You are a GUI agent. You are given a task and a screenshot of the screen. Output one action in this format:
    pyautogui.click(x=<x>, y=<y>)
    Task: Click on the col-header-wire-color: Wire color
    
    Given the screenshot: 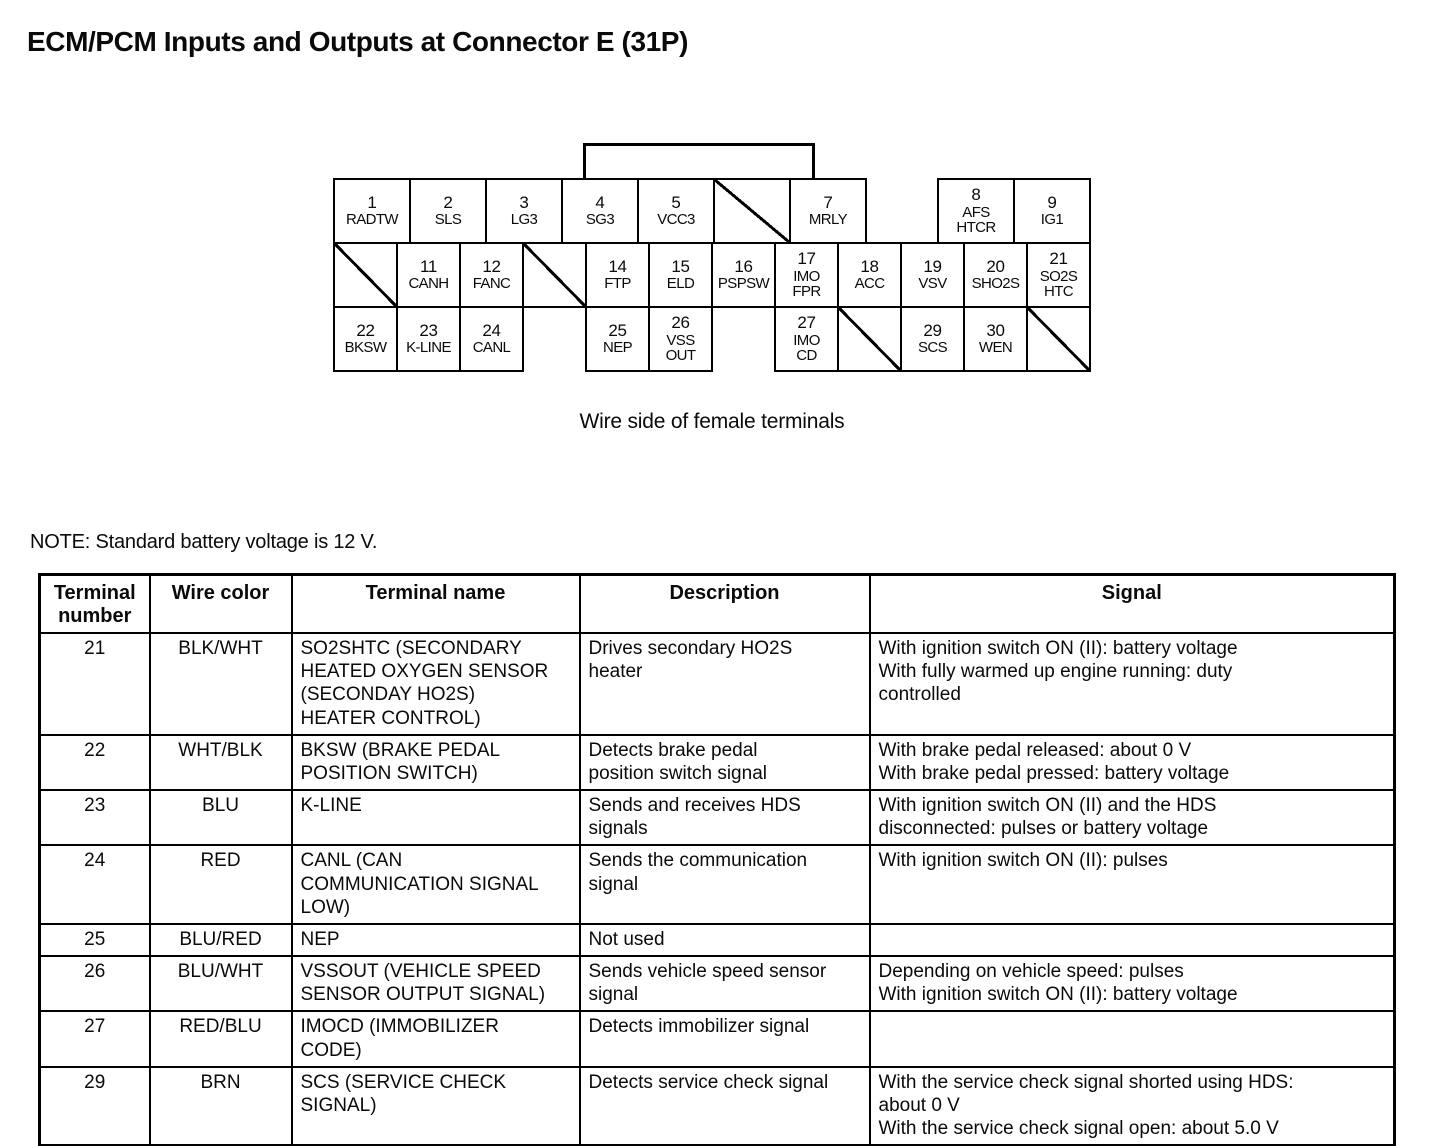 What is the action you would take?
    pyautogui.click(x=220, y=603)
    